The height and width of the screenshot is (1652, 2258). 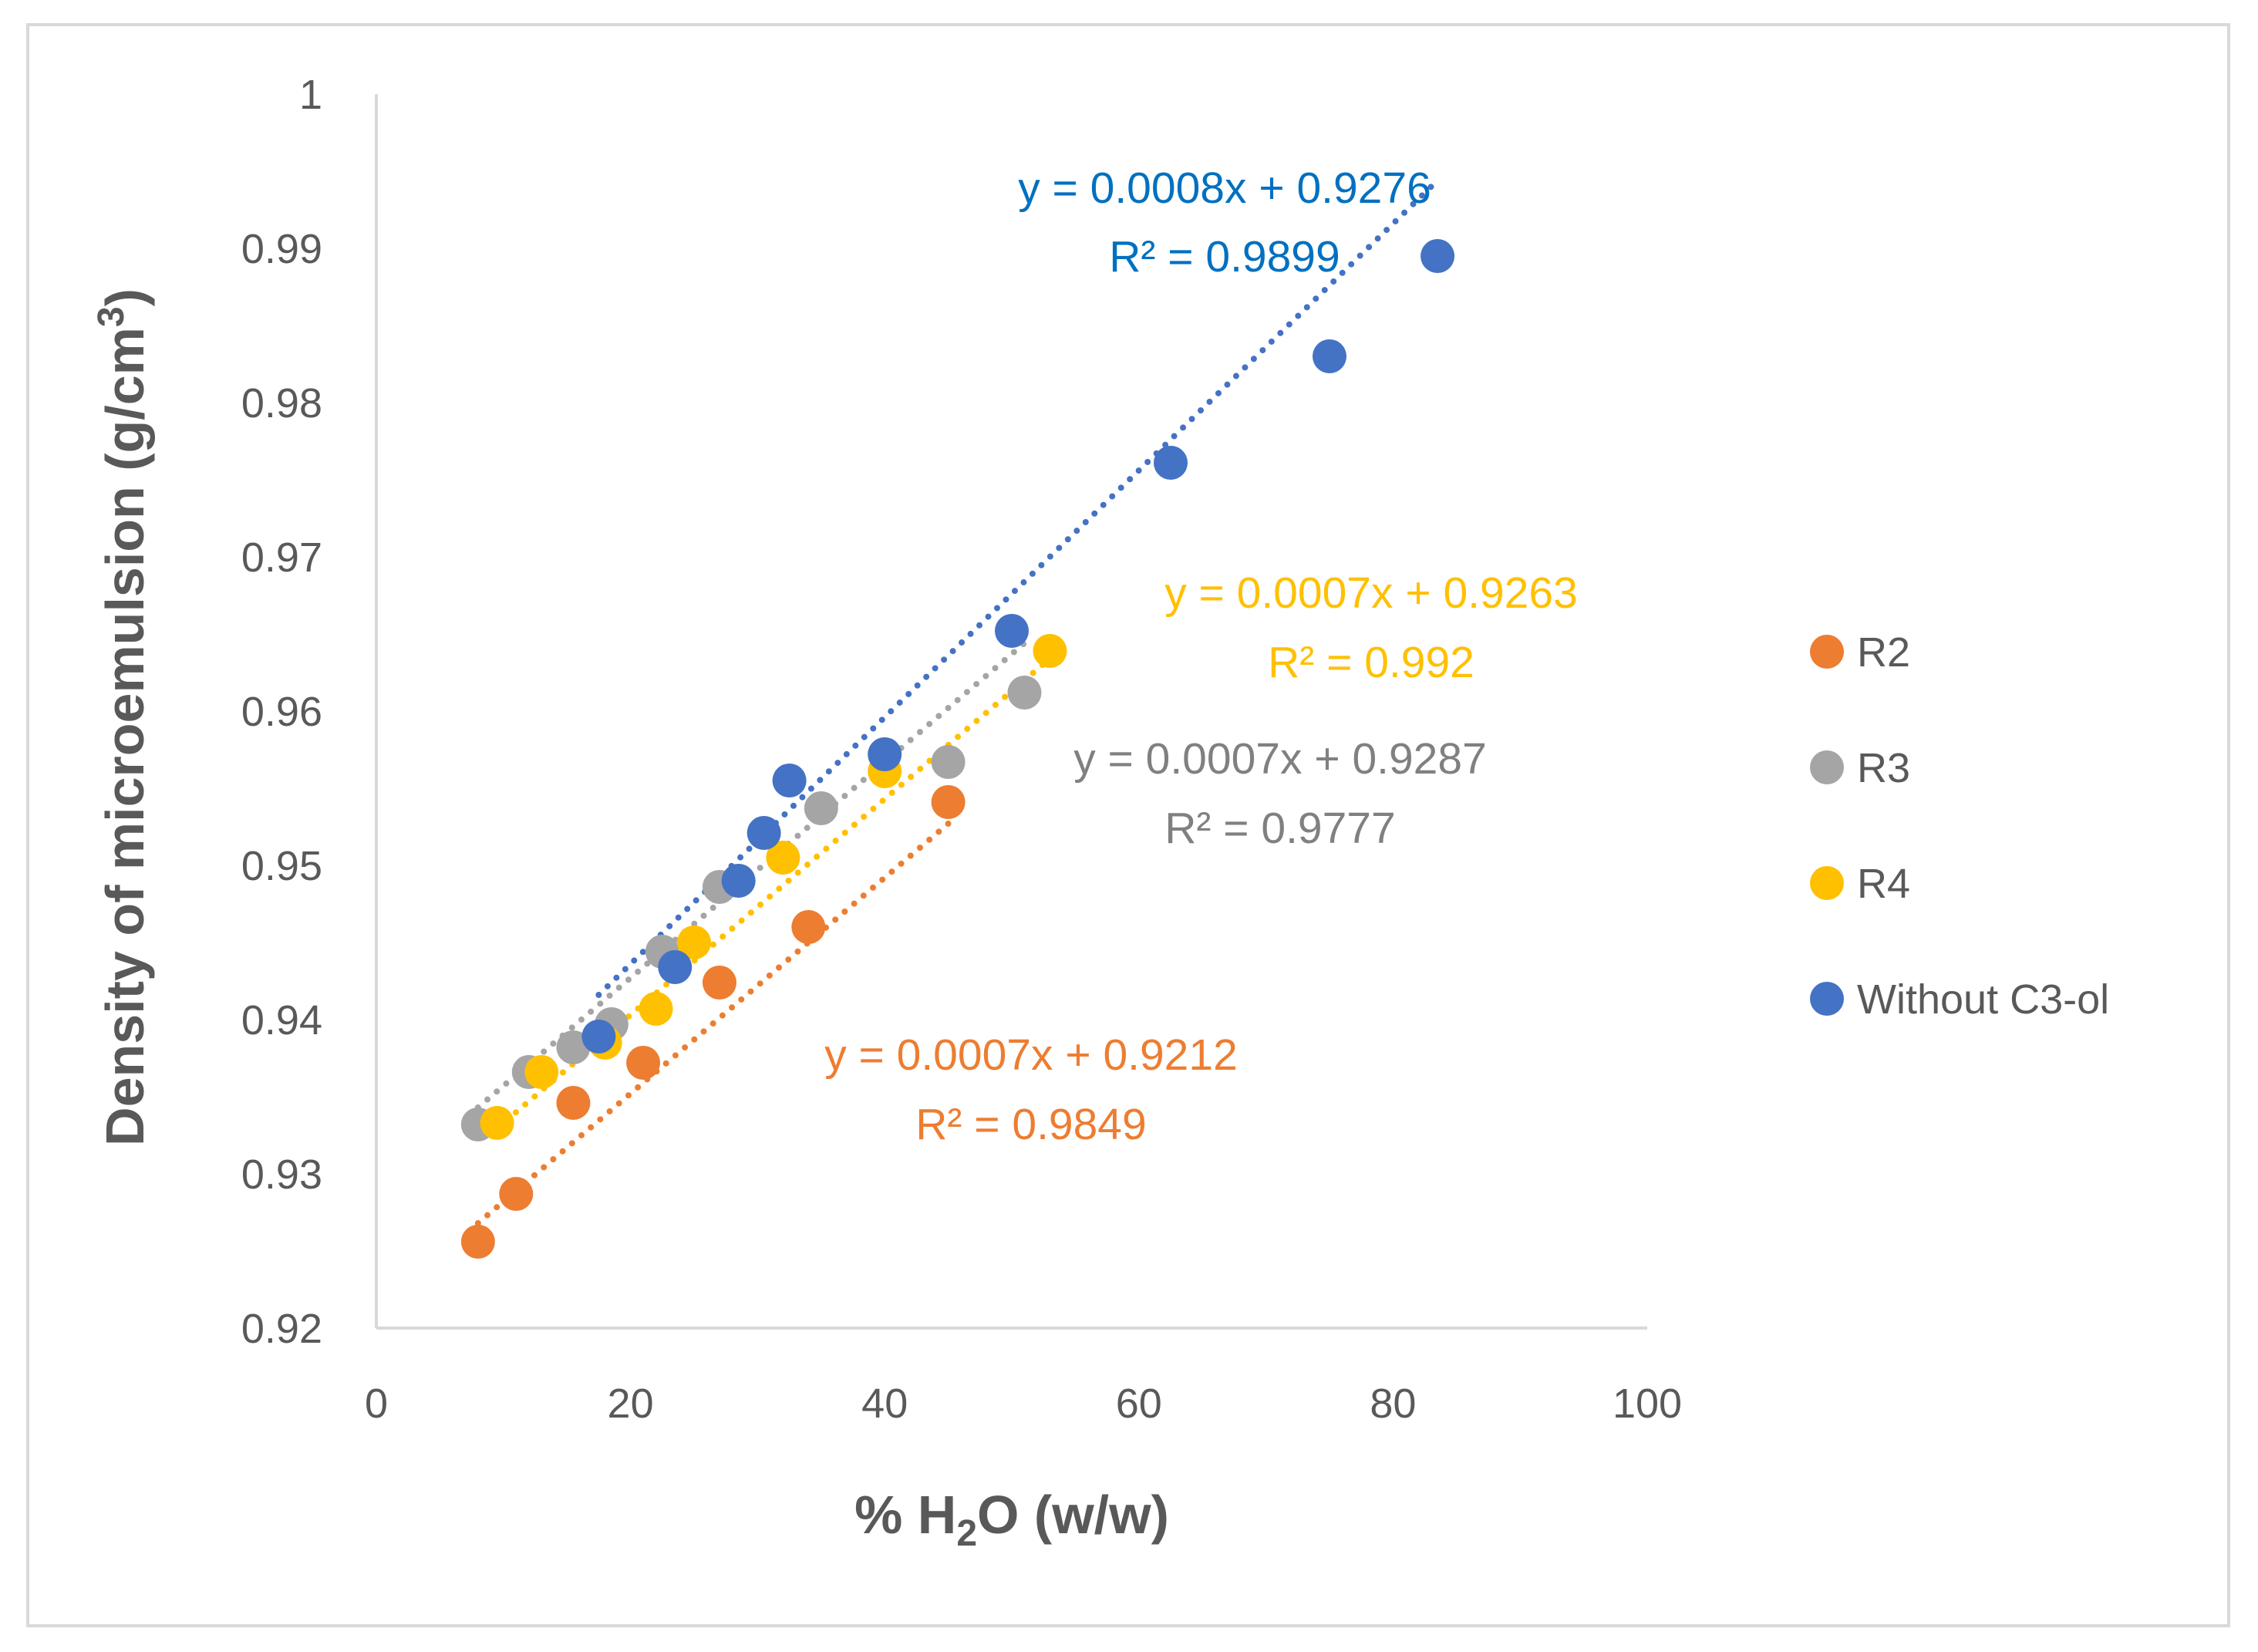 What do you see at coordinates (1883, 768) in the screenshot?
I see `legend-label-r3: R3` at bounding box center [1883, 768].